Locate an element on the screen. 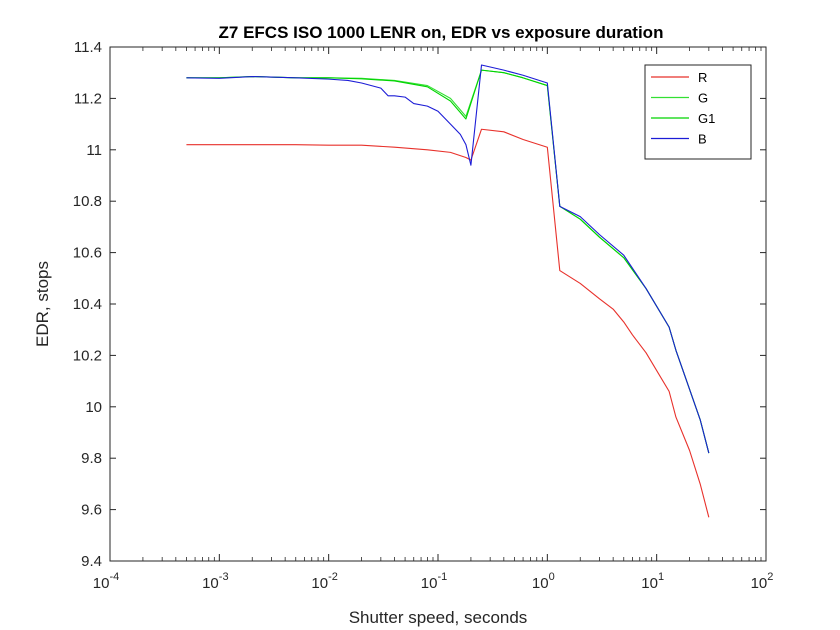 This screenshot has width=840, height=630. y-tick-label: 10 is located at coordinates (93, 407).